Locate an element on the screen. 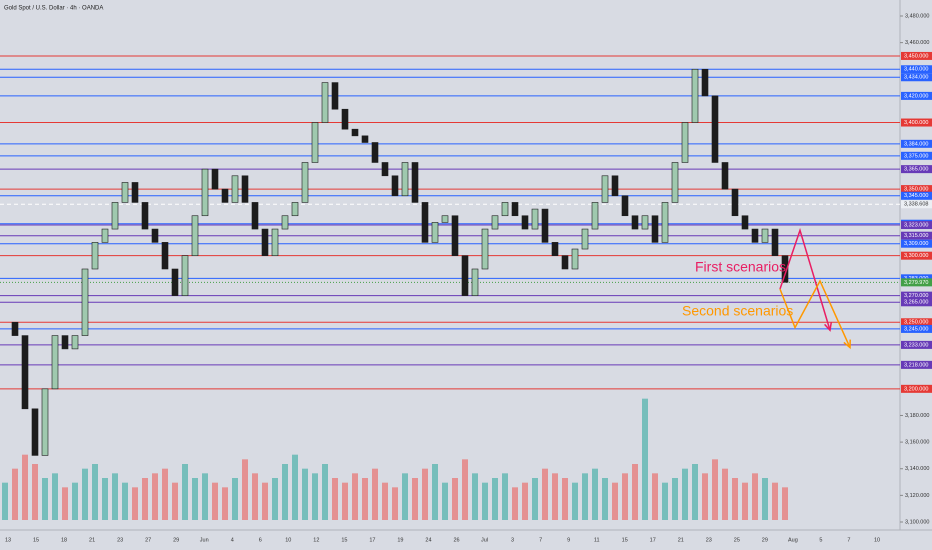 Image resolution: width=932 pixels, height=550 pixels. x-tick-label: 3 is located at coordinates (512, 540).